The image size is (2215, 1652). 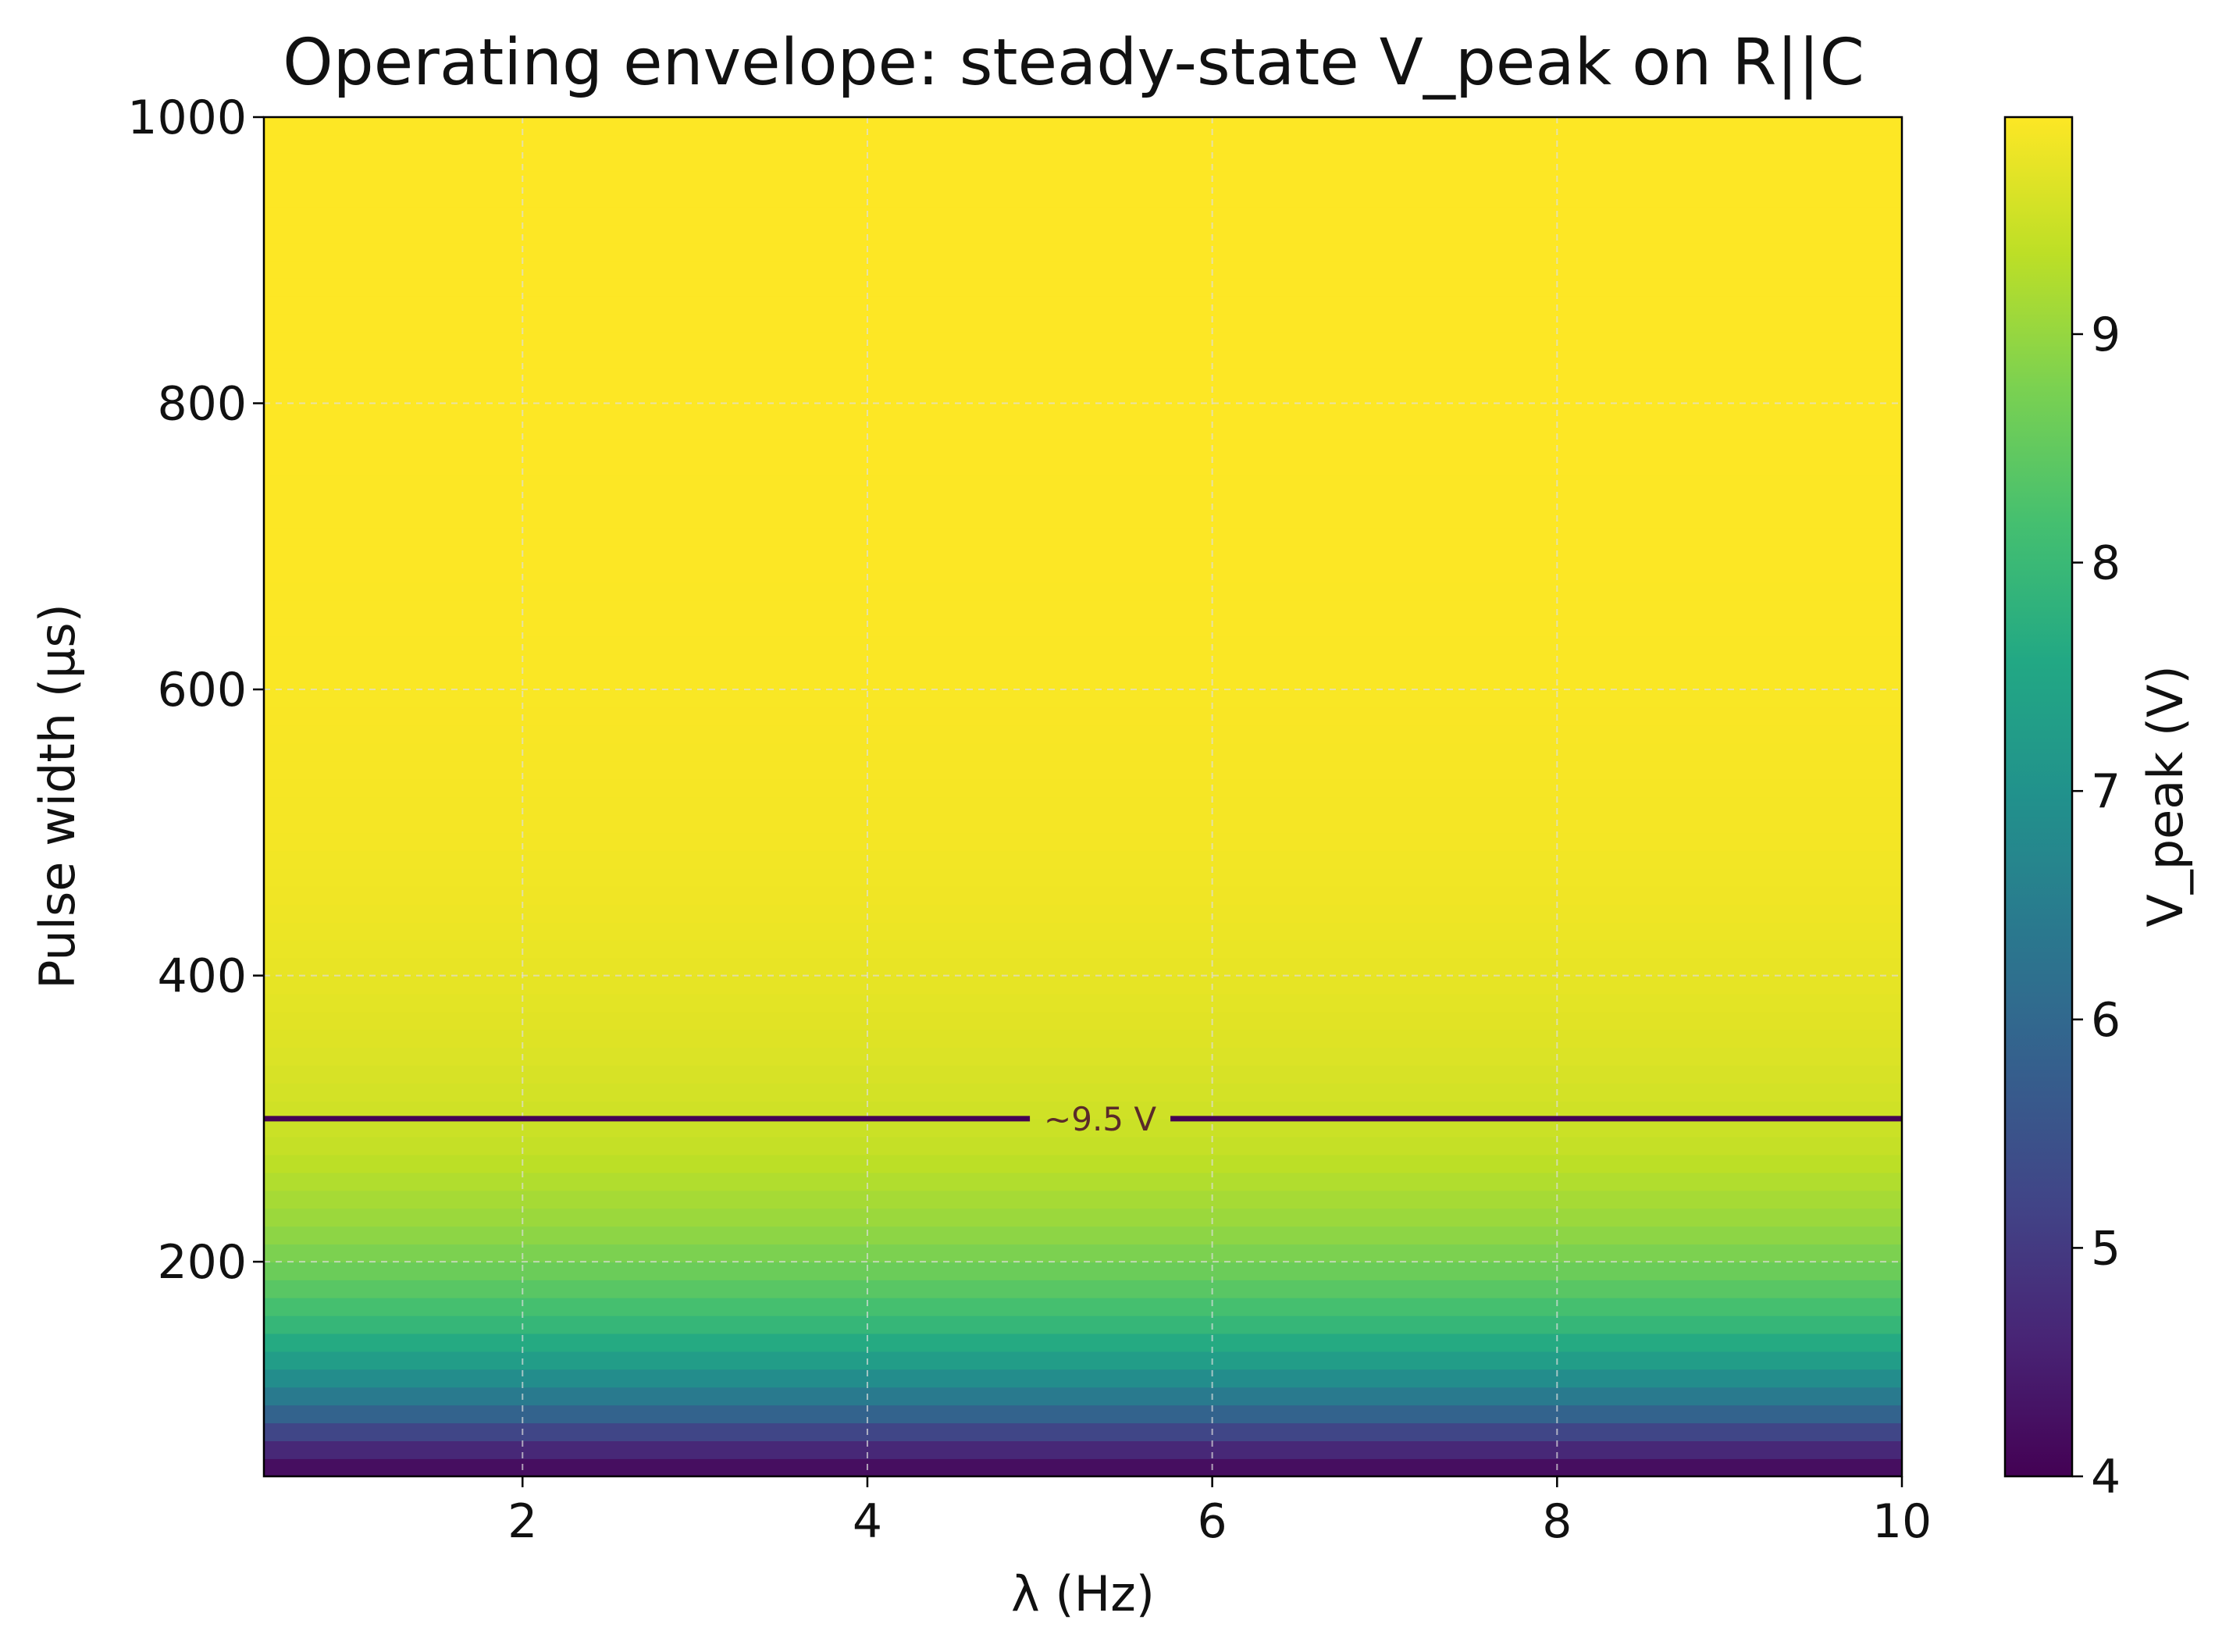 I want to click on colorbar-tick-label: 5, so click(x=2106, y=1248).